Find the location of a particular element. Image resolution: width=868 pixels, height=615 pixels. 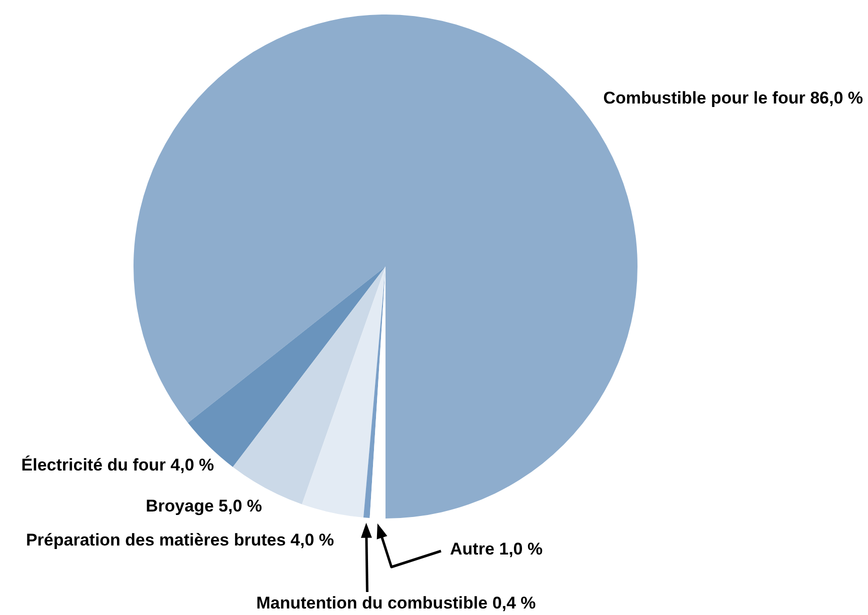

slice-label: Manutention du combustible 0,4 % is located at coordinates (396, 603).